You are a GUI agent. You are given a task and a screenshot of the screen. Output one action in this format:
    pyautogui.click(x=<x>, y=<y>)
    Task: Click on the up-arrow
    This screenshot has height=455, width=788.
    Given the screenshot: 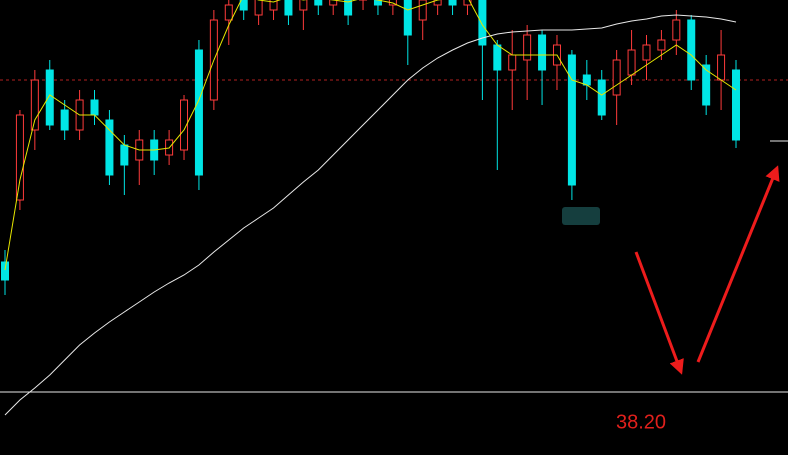 What is the action you would take?
    pyautogui.click(x=738, y=264)
    